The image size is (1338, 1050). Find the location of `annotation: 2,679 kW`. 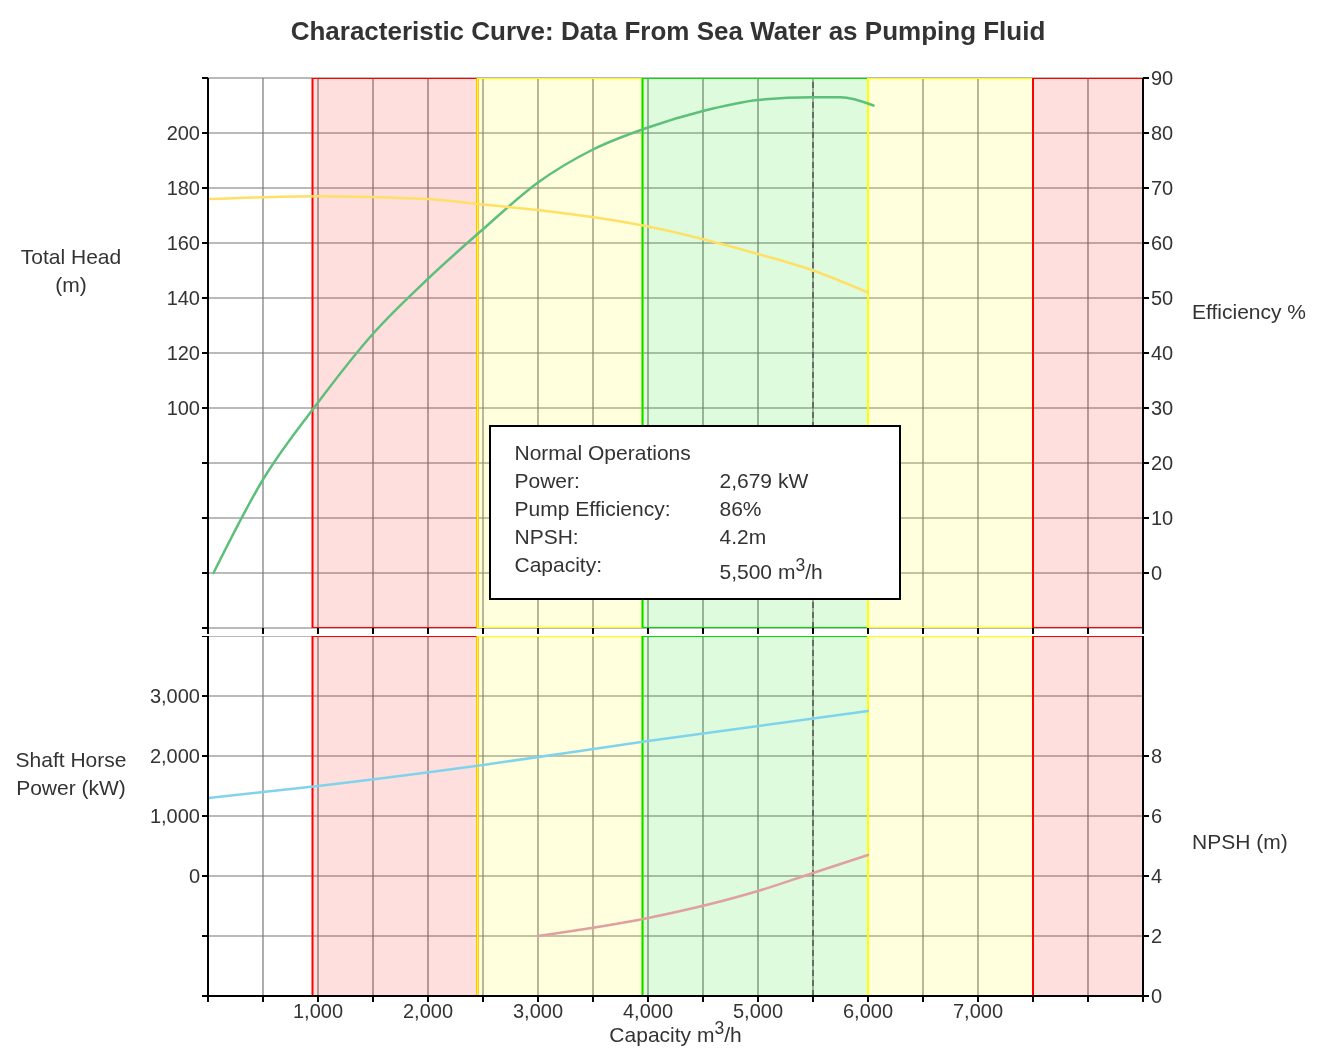

annotation: 2,679 kW is located at coordinates (764, 480).